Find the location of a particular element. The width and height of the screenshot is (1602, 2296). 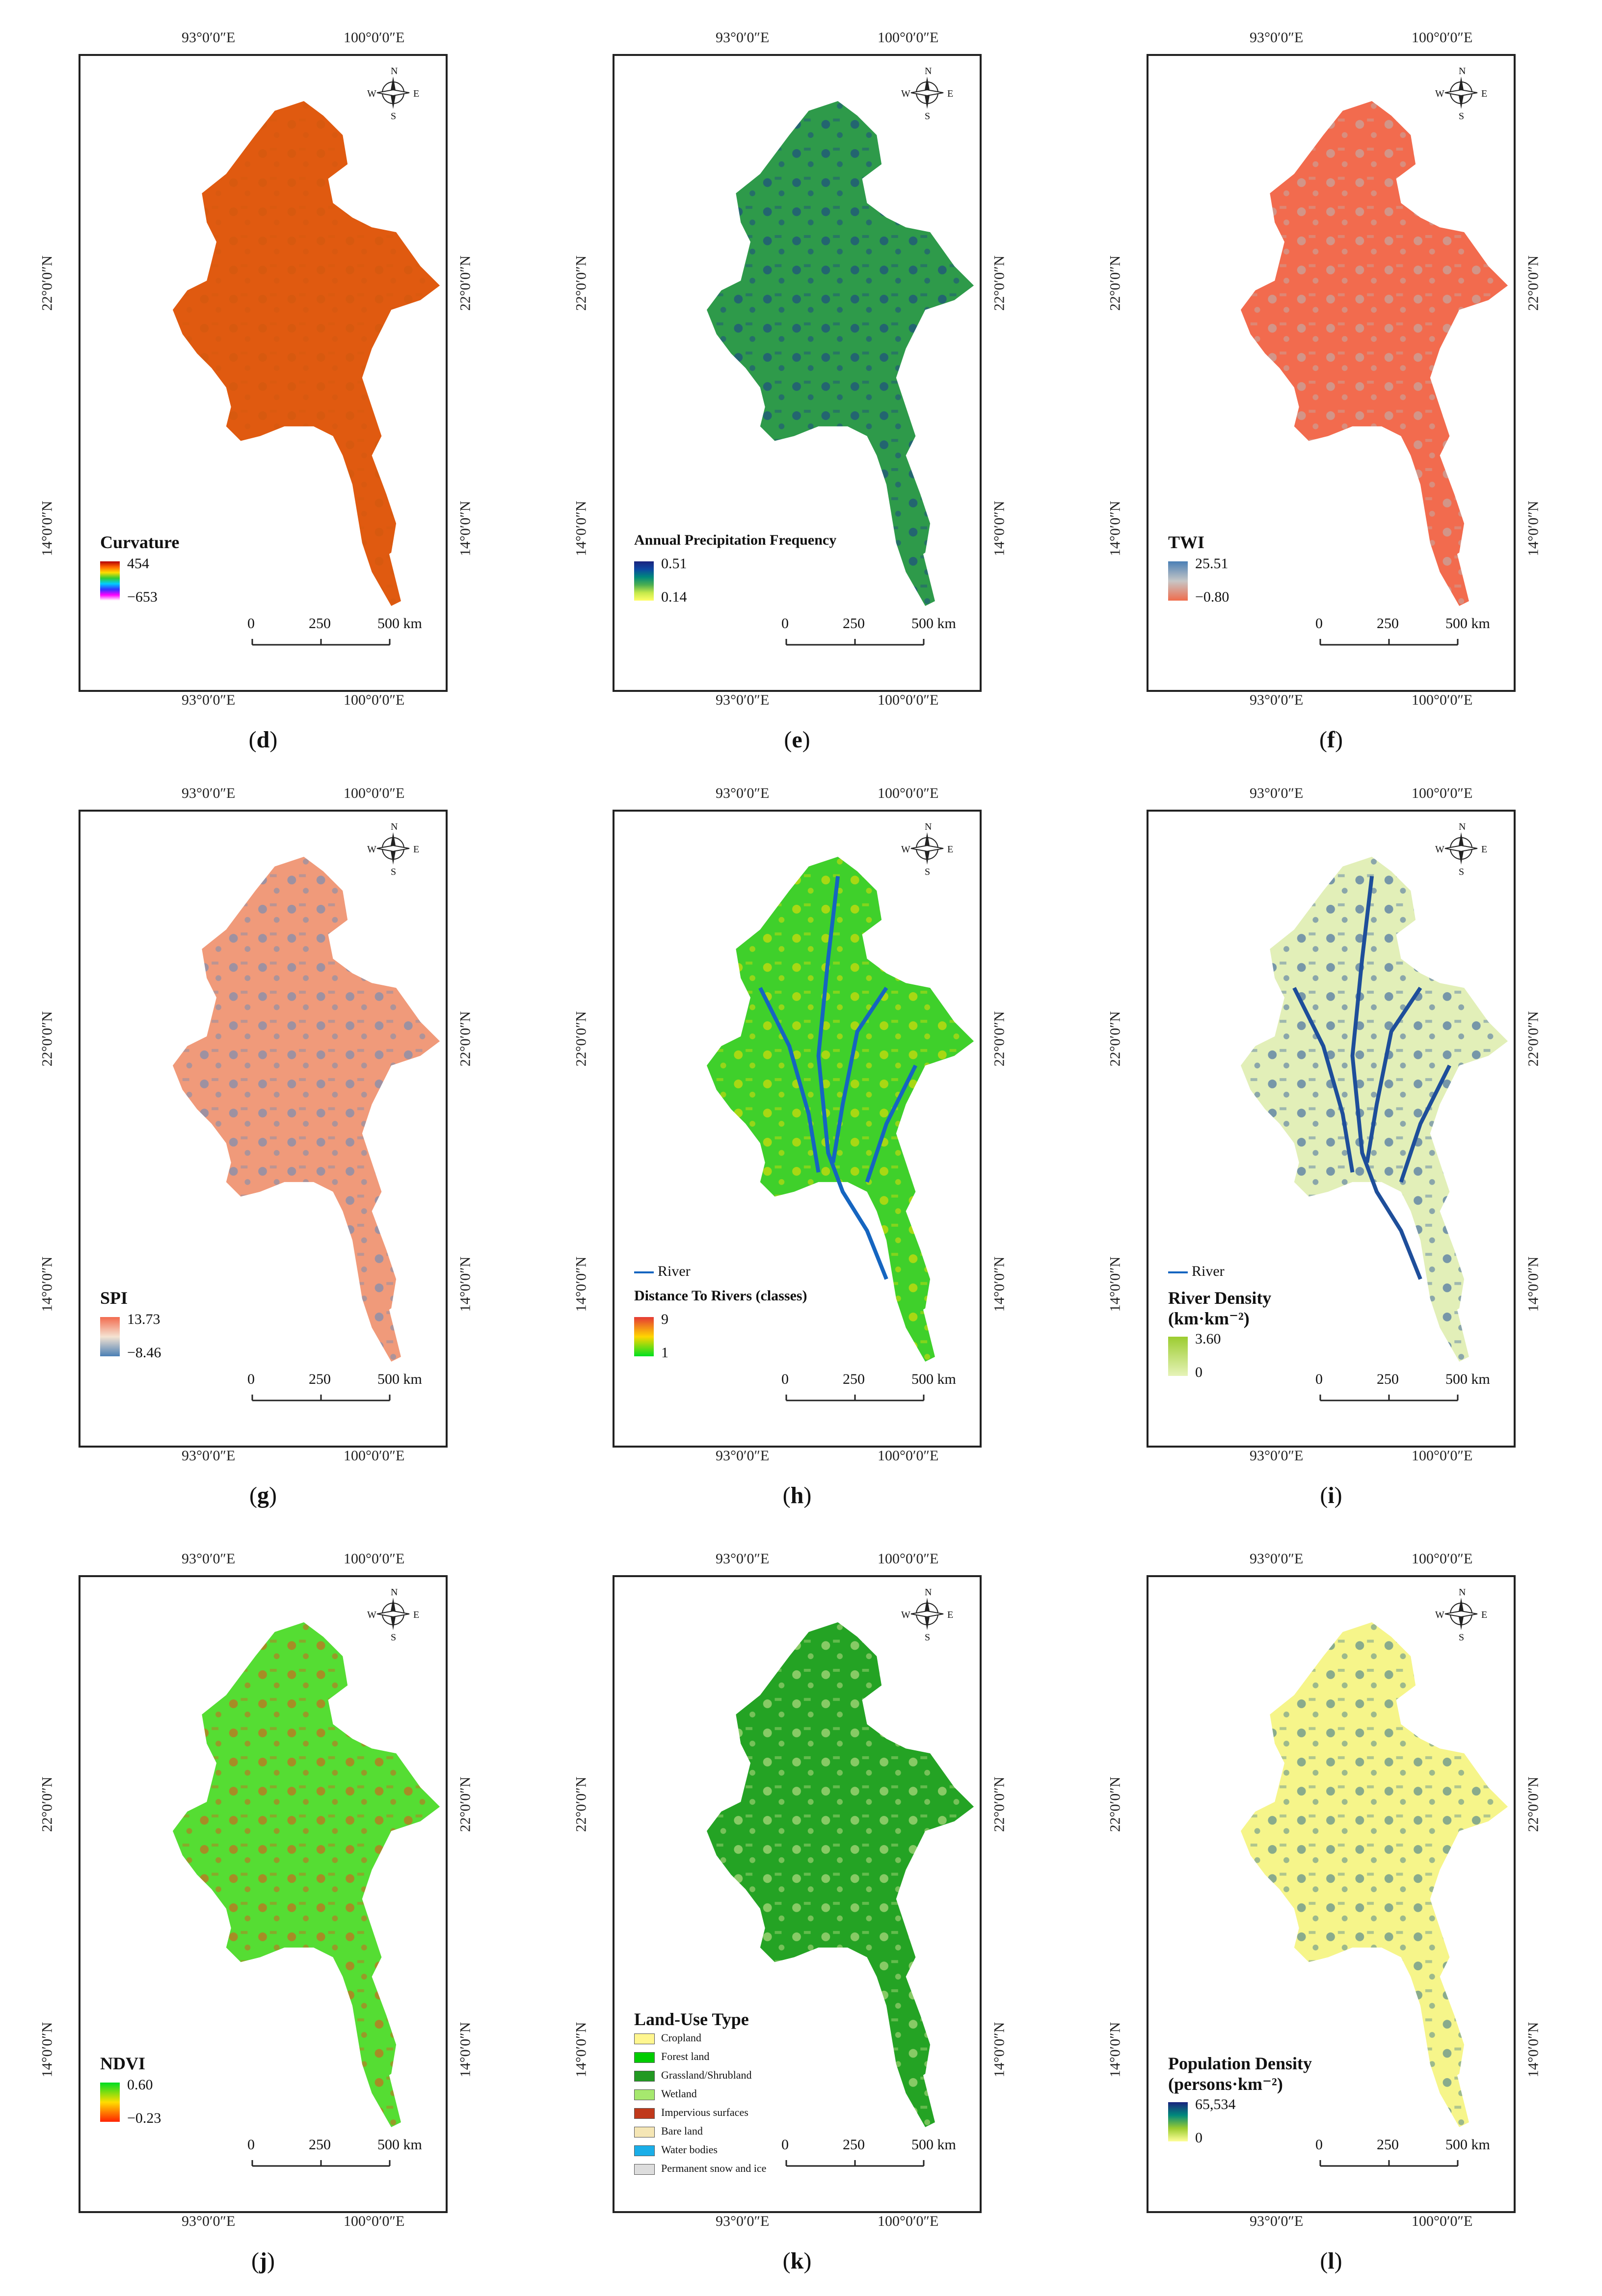

panel-caption: (d) is located at coordinates (263, 740).